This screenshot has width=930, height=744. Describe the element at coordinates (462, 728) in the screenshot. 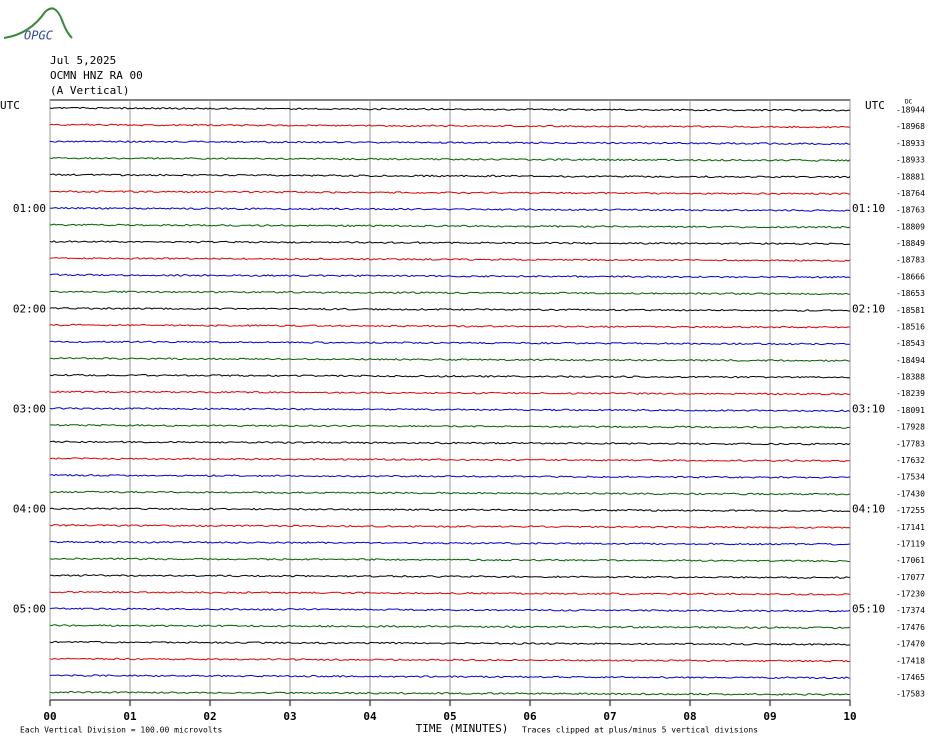

I see `x-axis-label: TIME (MINUTES)` at that location.